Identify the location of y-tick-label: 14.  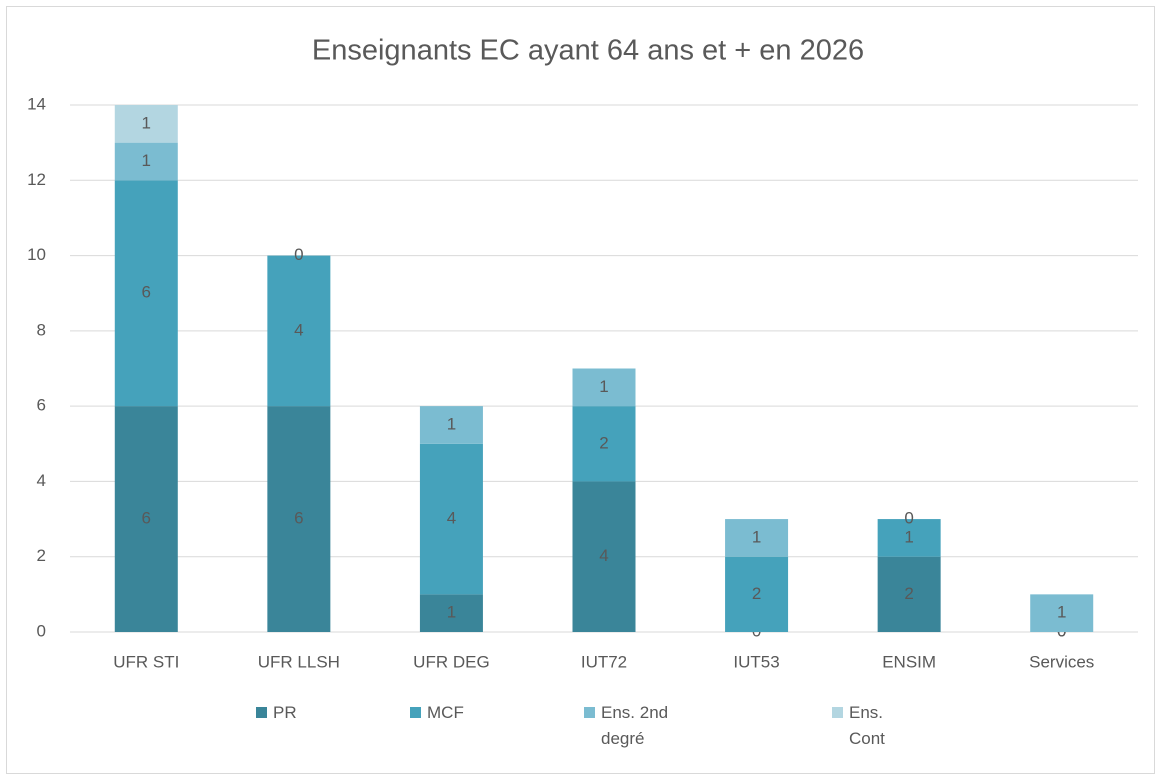
(36, 103).